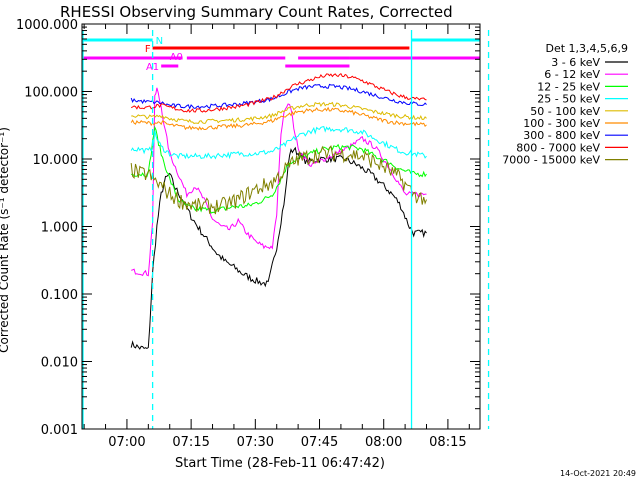  Describe the element at coordinates (586, 48) in the screenshot. I see `legend-title: Det 1,3,4,5,6,9` at that location.